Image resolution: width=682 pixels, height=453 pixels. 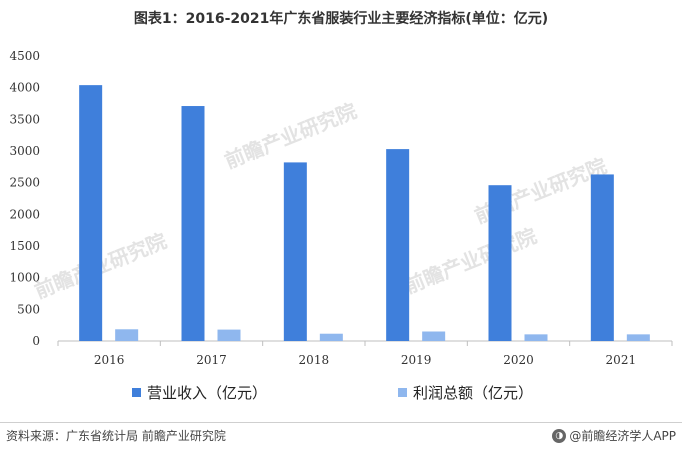 I want to click on x-tick-label: 2016, so click(x=109, y=360).